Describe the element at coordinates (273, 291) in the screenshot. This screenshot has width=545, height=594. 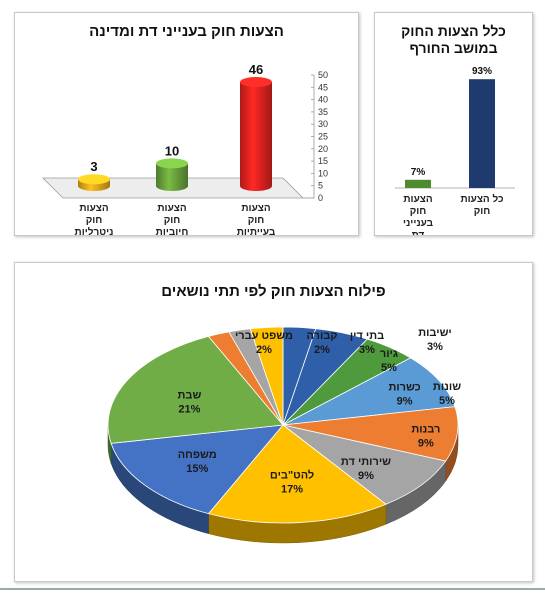
I see `pie-chart-title: פילוח הצעות חוק לפי תתי נושאים` at that location.